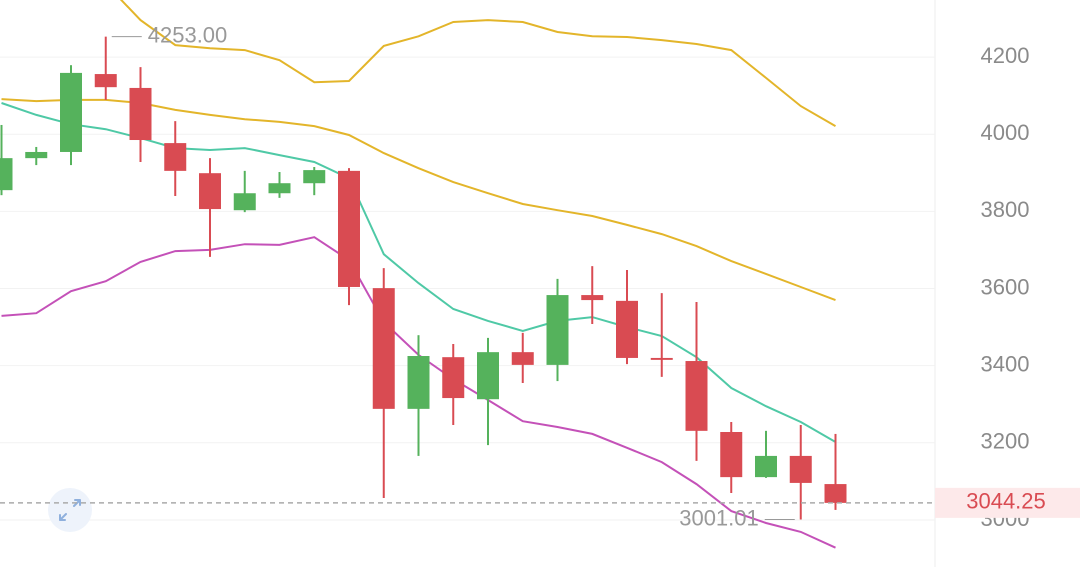 The height and width of the screenshot is (567, 1080). I want to click on y-tick-label: 3400, so click(1005, 363).